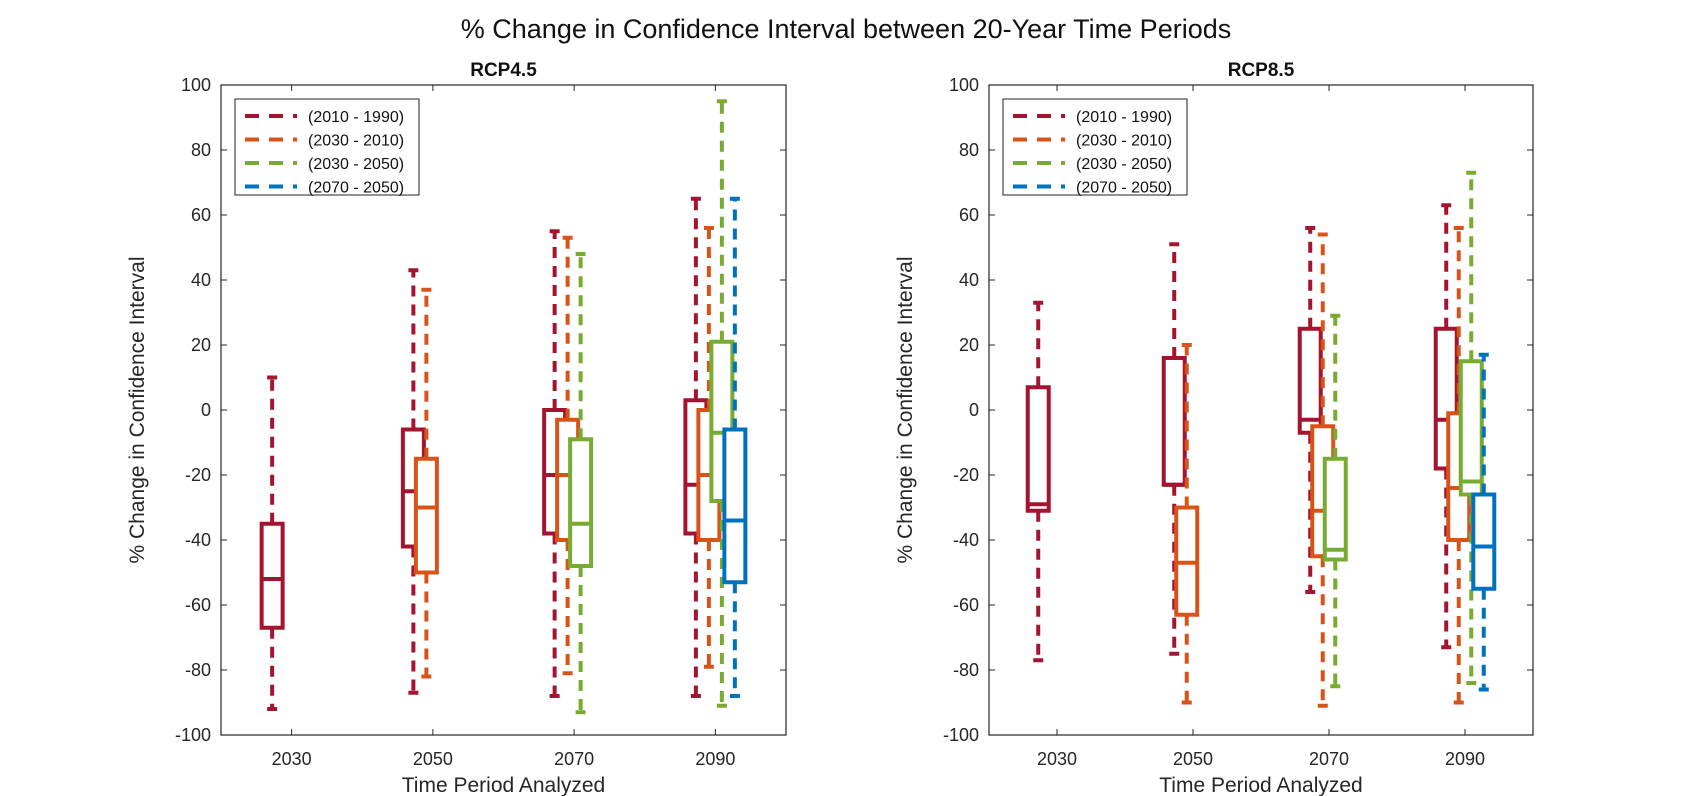  I want to click on subplot-title: RCP4.5, so click(503, 70).